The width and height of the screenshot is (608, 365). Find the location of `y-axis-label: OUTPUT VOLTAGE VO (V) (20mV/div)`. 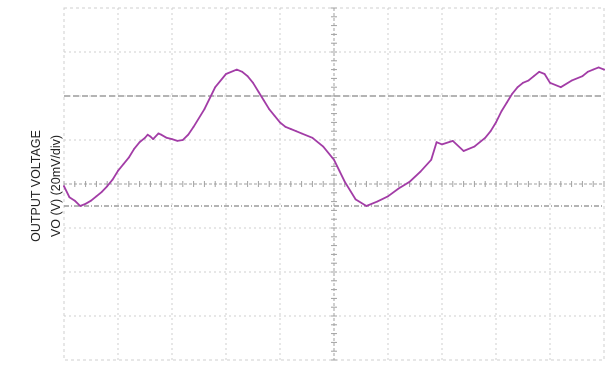

y-axis-label: OUTPUT VOLTAGE VO (V) (20mV/div) is located at coordinates (46, 186).